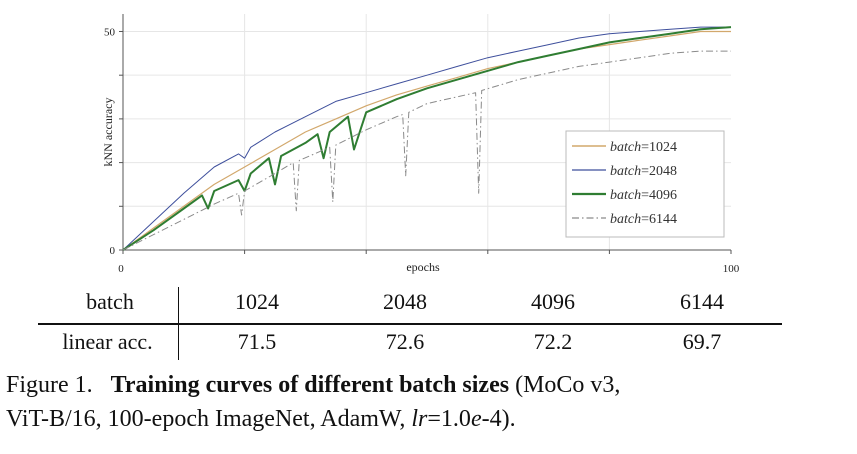 The width and height of the screenshot is (857, 454). Describe the element at coordinates (643, 171) in the screenshot. I see `legend-entry-batch-2048: batch=2048` at that location.